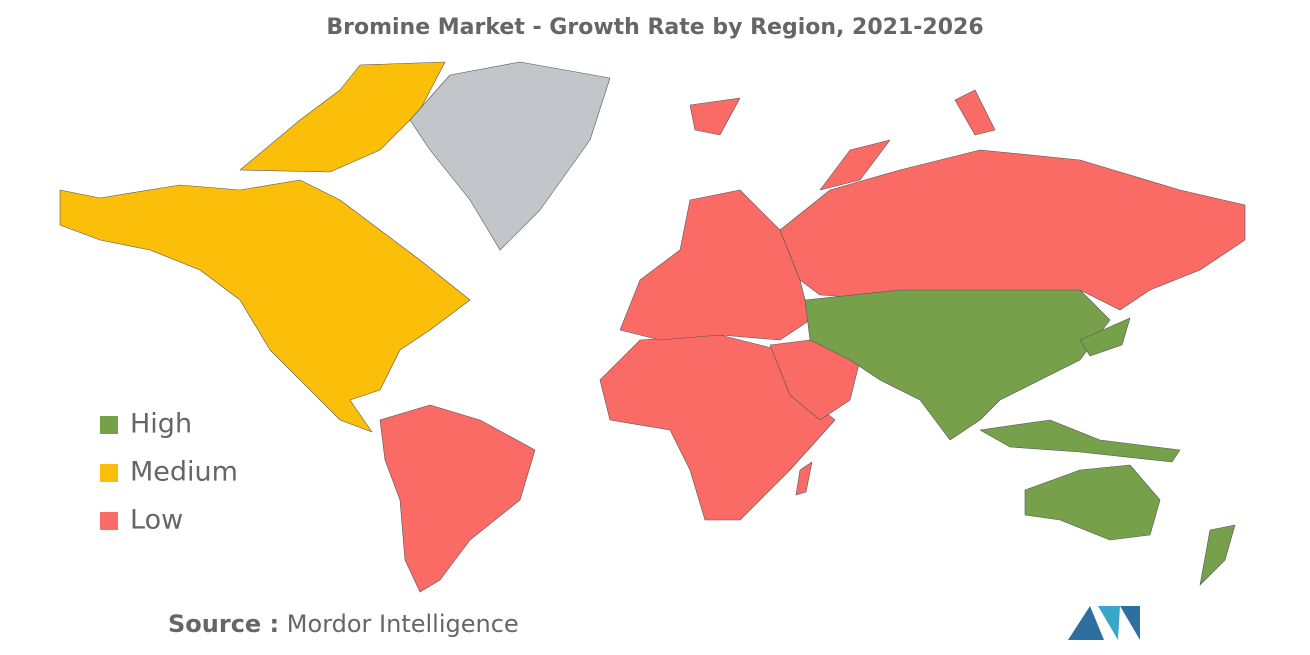 The height and width of the screenshot is (655, 1310). What do you see at coordinates (1092, 502) in the screenshot?
I see `australia` at bounding box center [1092, 502].